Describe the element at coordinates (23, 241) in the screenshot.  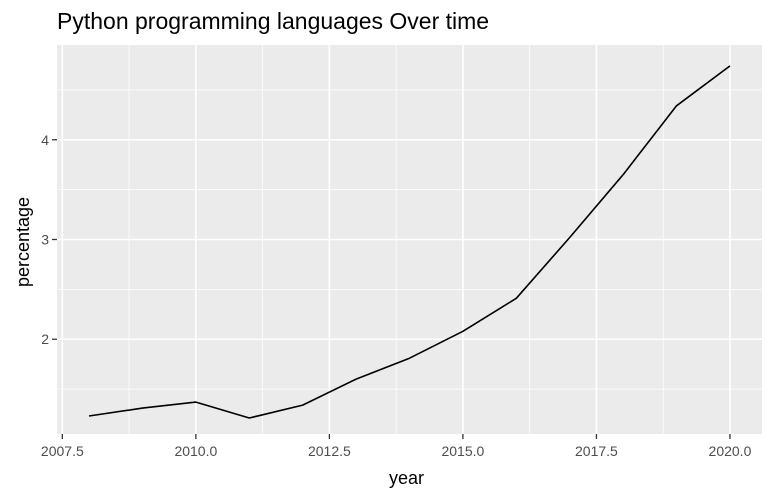
I see `y-axis-label: percentage` at that location.